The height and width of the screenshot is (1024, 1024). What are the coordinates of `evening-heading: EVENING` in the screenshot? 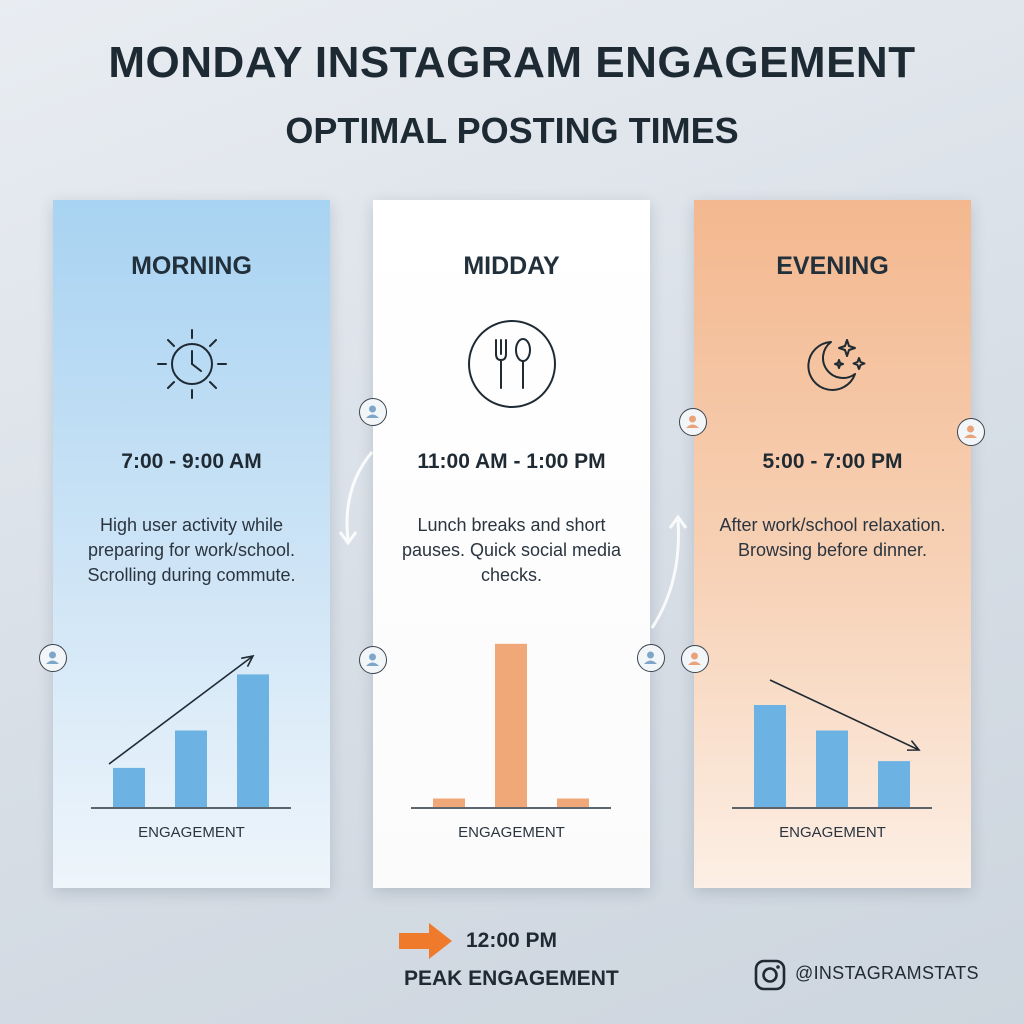 It's located at (832, 266).